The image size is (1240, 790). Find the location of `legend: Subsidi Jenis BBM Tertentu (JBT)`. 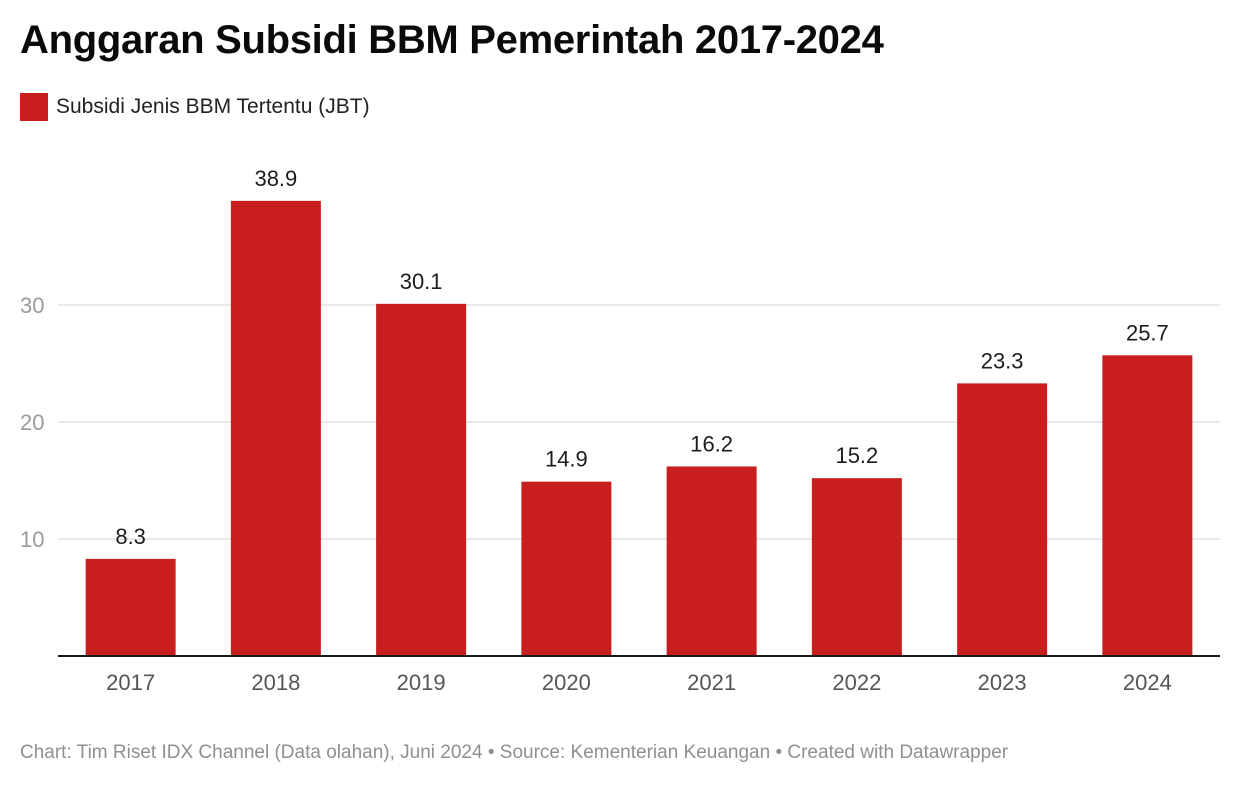

legend: Subsidi Jenis BBM Tertentu (JBT) is located at coordinates (195, 107).